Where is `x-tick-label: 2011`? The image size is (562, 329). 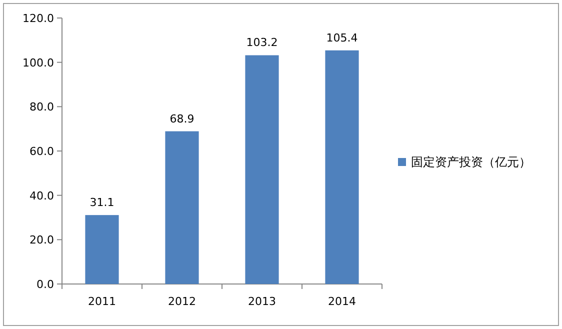 x-tick-label: 2011 is located at coordinates (102, 301).